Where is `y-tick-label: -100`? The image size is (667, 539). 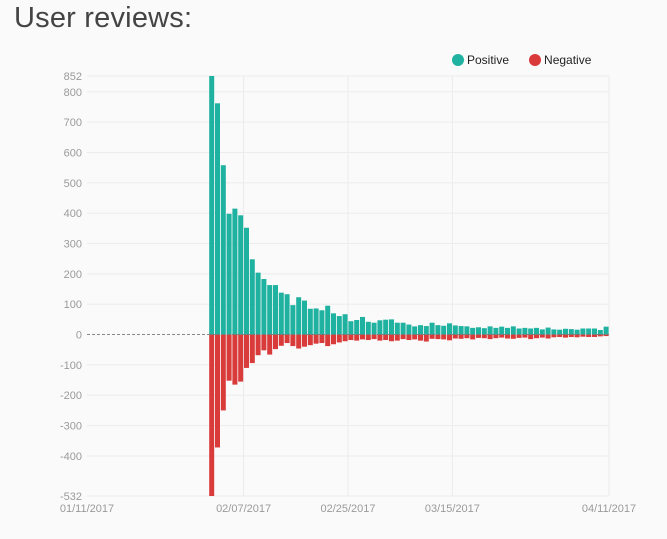 y-tick-label: -100 is located at coordinates (71, 366).